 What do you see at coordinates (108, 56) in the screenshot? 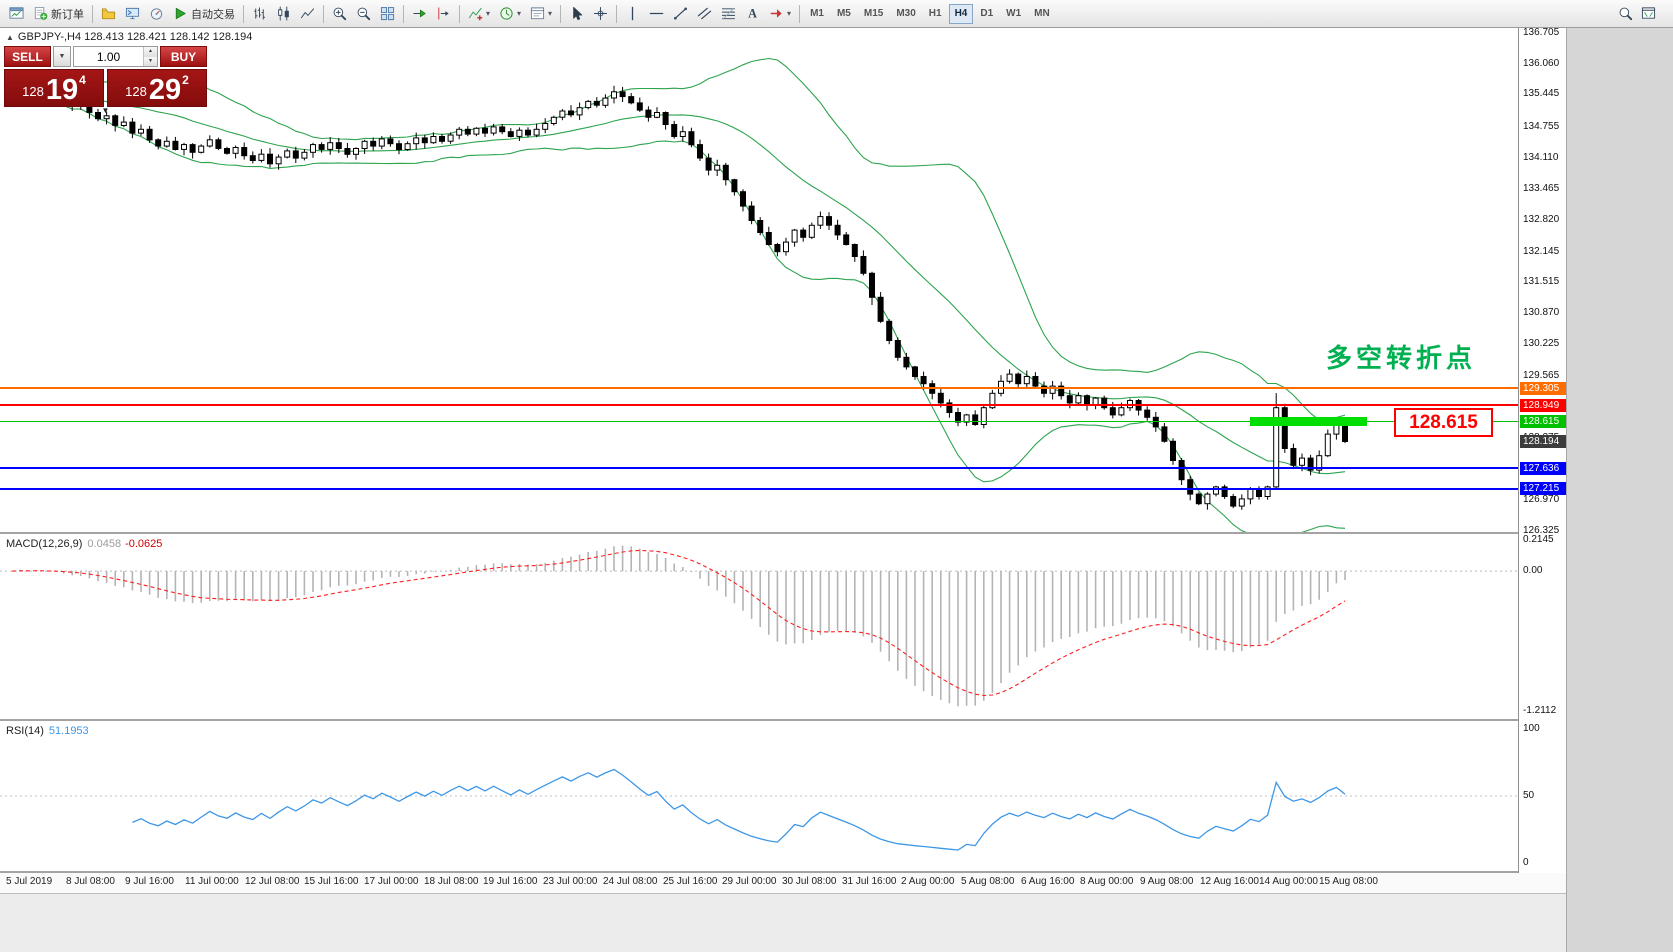
I see `volume-input` at bounding box center [108, 56].